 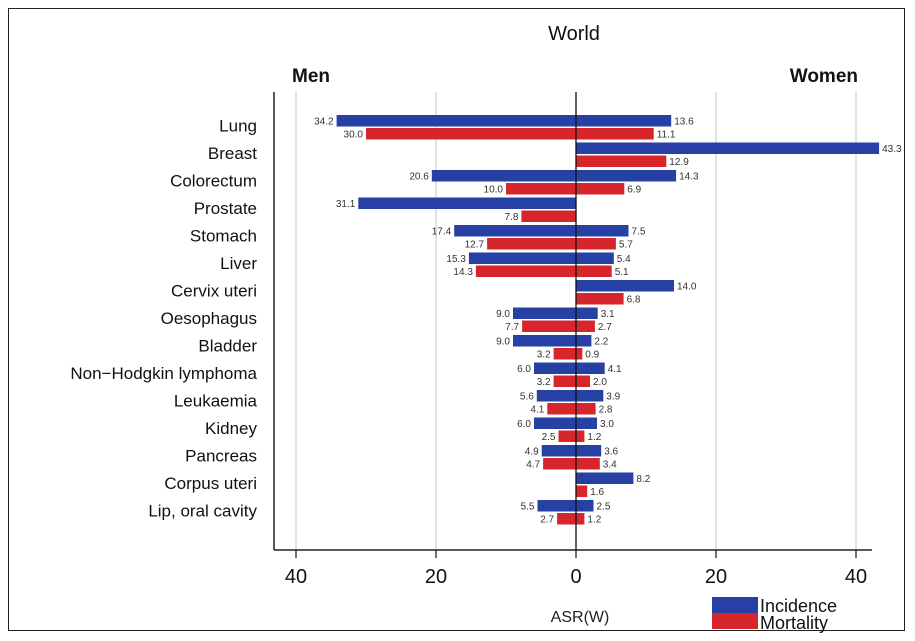 What do you see at coordinates (532, 452) in the screenshot?
I see `data-label: 4.9` at bounding box center [532, 452].